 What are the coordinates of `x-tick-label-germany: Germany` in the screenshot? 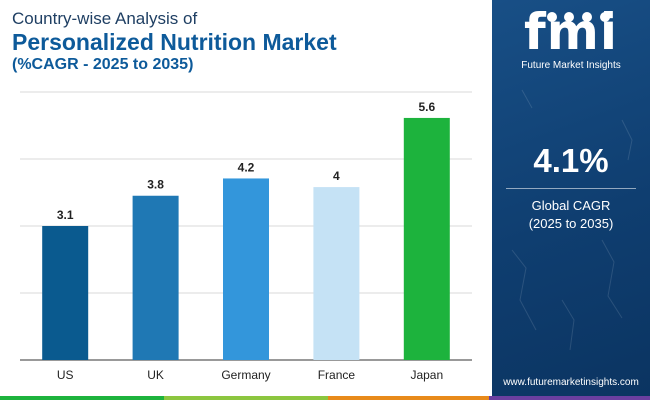 It's located at (245, 375).